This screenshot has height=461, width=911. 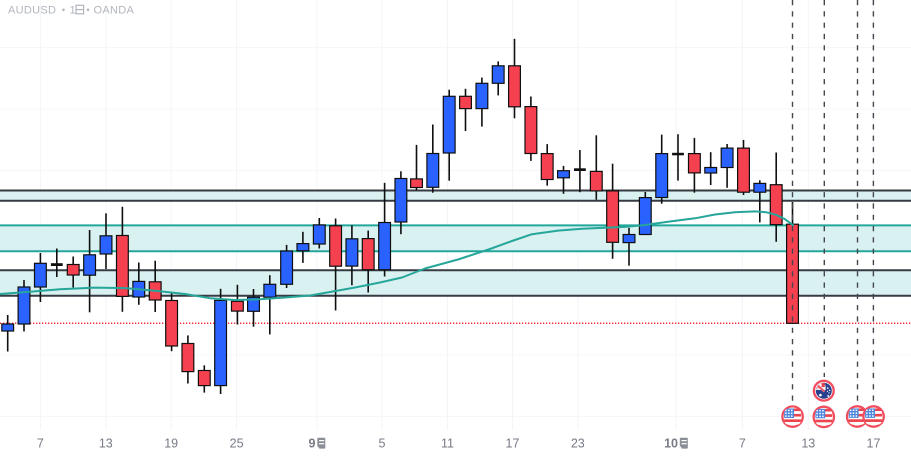 I want to click on svg-text: 5, so click(x=382, y=444).